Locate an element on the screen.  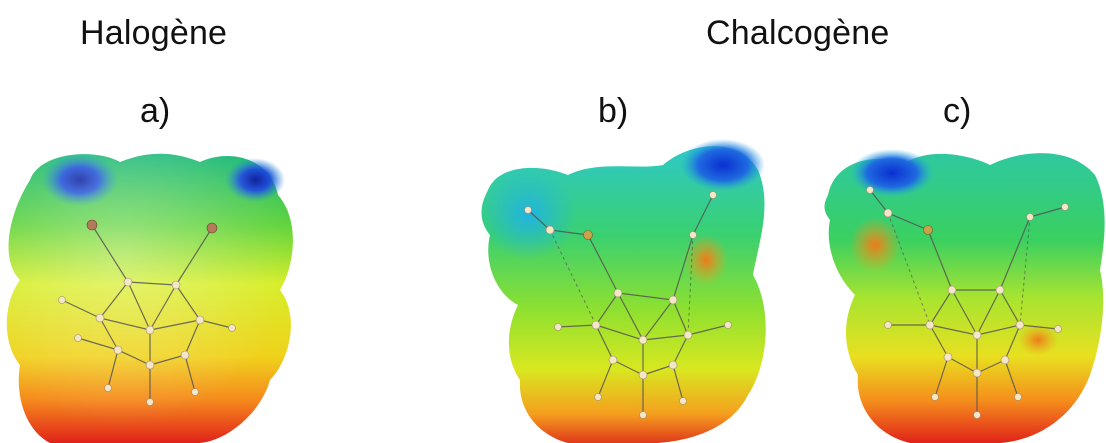
heading-chalcogen: Chalcogène is located at coordinates (798, 33).